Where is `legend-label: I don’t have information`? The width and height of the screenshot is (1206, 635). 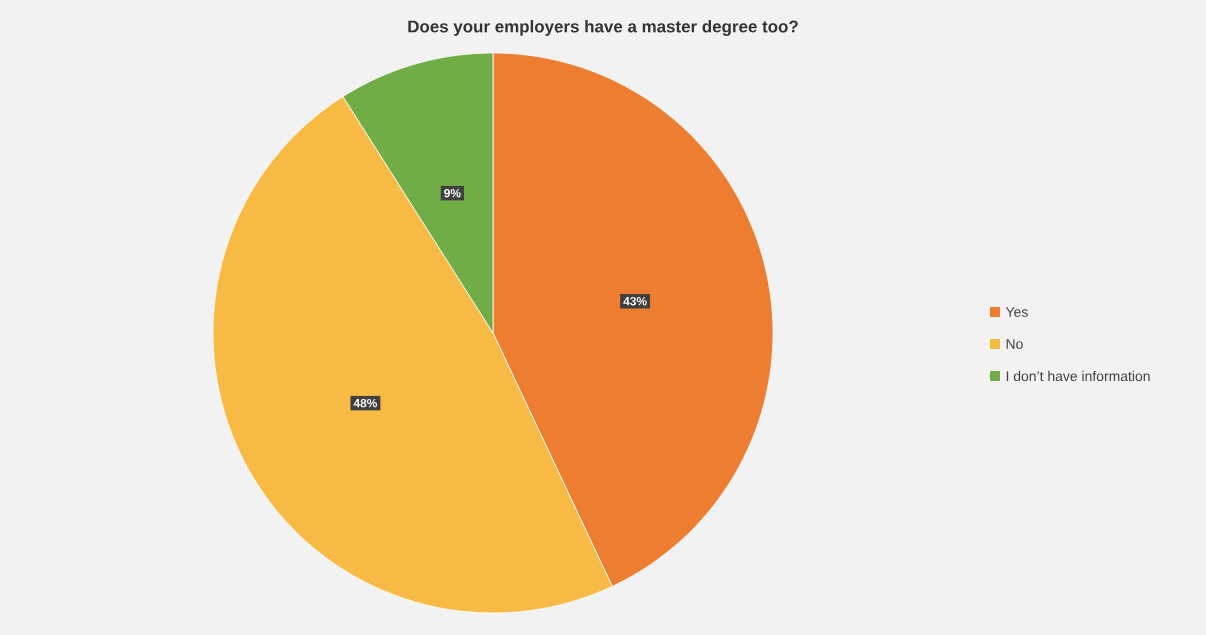 legend-label: I don’t have information is located at coordinates (1078, 376).